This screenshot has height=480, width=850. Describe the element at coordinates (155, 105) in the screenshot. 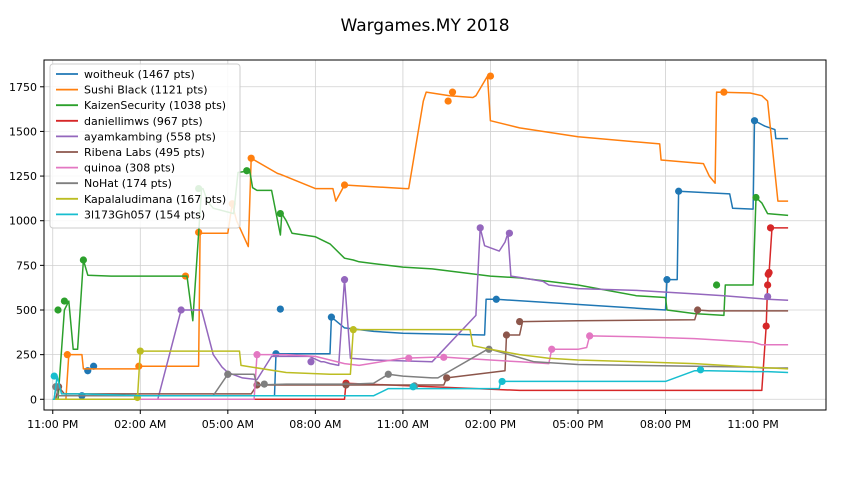

I see `legend-label: KaizenSecurity (1038 pts)` at that location.